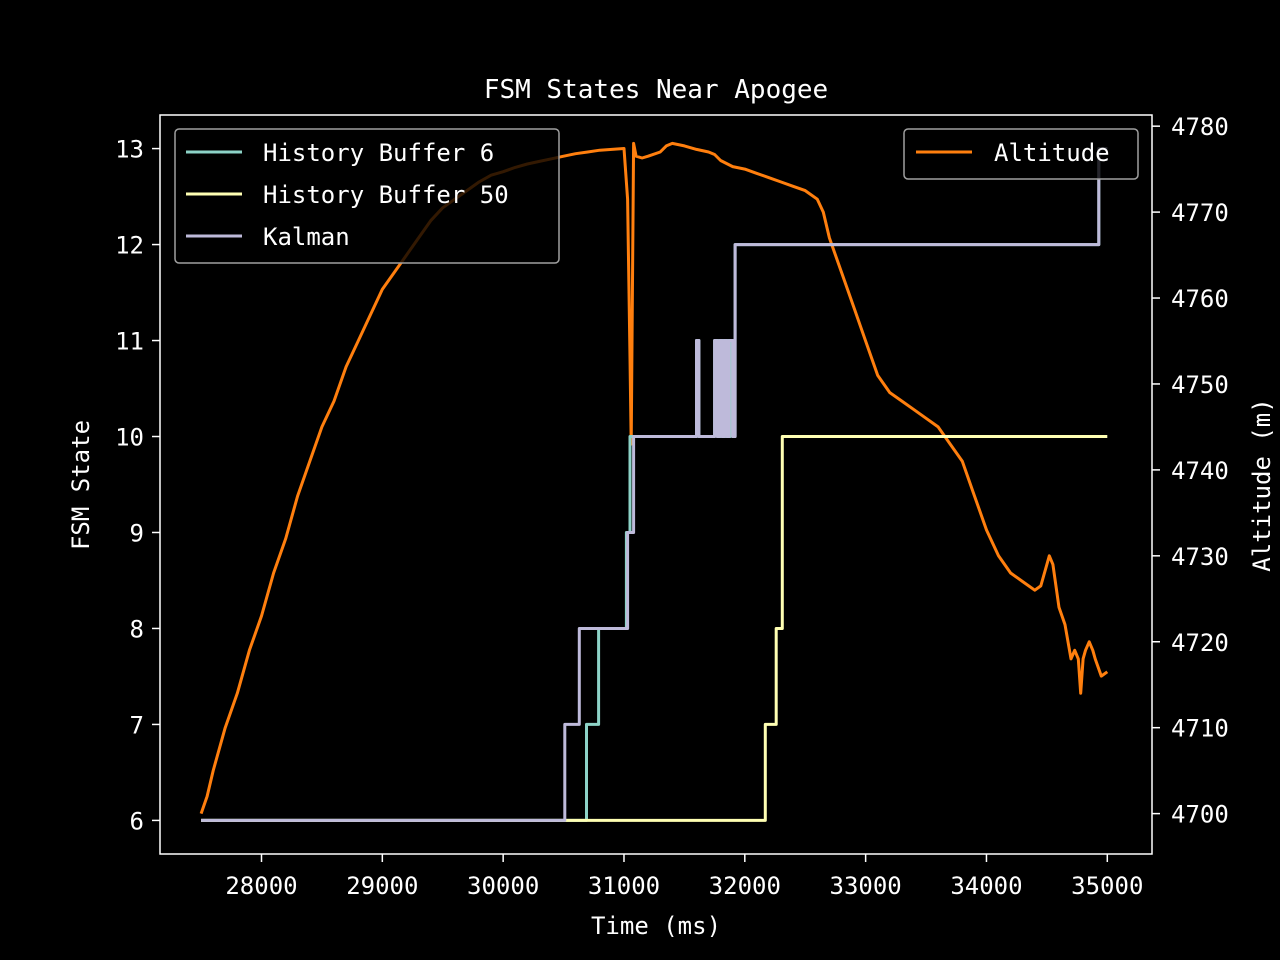  I want to click on chart-title: FSM States Near Apogee, so click(656, 90).